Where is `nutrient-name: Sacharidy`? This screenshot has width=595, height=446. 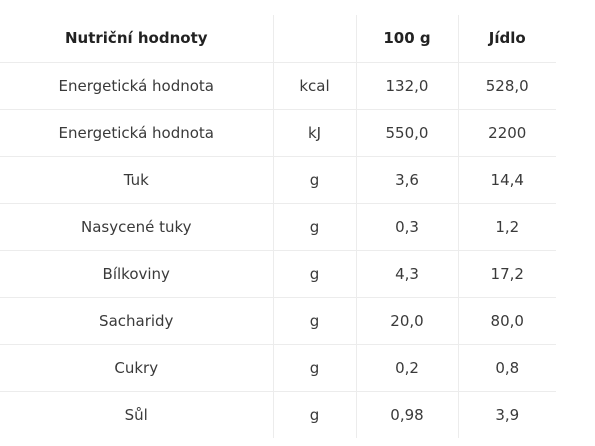
nutrient-name: Sacharidy is located at coordinates (137, 321).